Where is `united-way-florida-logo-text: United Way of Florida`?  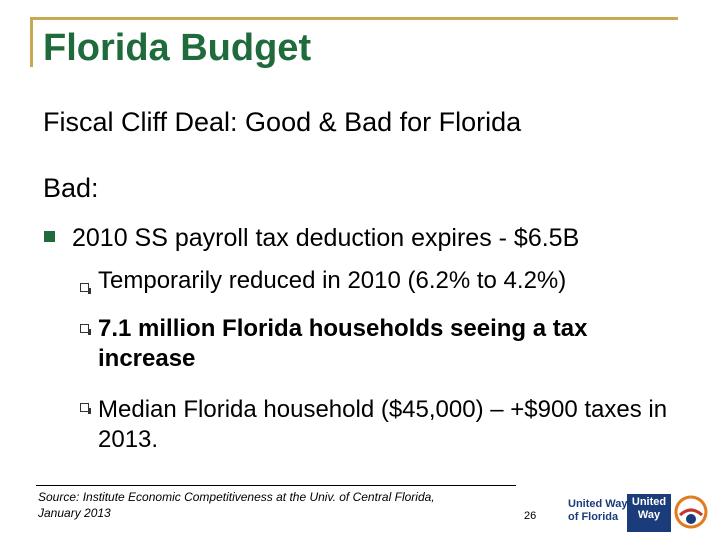 united-way-florida-logo-text: United Way of Florida is located at coordinates (598, 511).